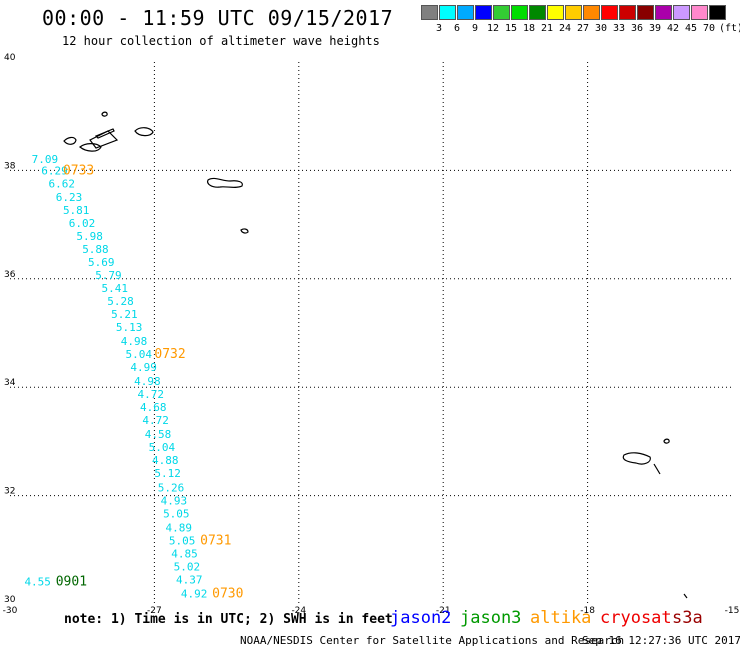 This screenshot has width=740, height=650. Describe the element at coordinates (169, 354) in the screenshot. I see `time-label: 0732` at that location.